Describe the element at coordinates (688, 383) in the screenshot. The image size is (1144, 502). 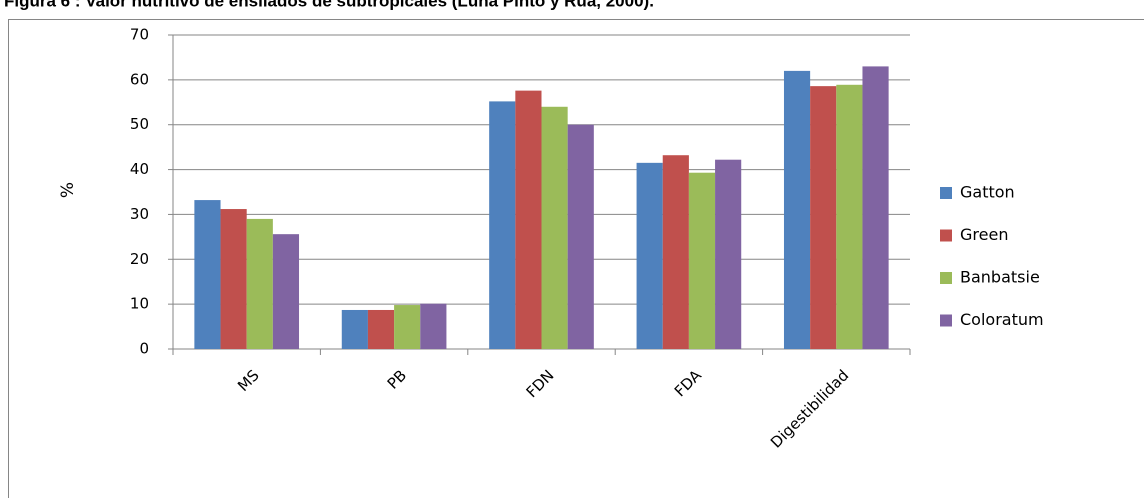
I see `x-tick-label: FDA` at that location.